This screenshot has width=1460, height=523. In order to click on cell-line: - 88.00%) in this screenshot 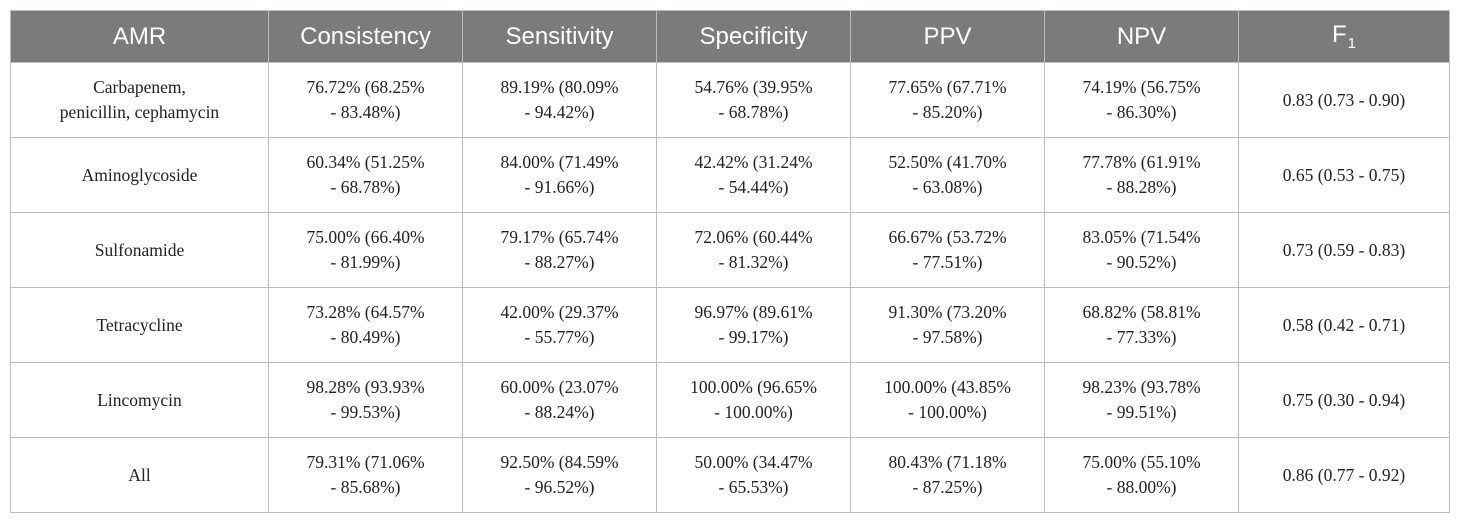, I will do `click(1141, 487)`.